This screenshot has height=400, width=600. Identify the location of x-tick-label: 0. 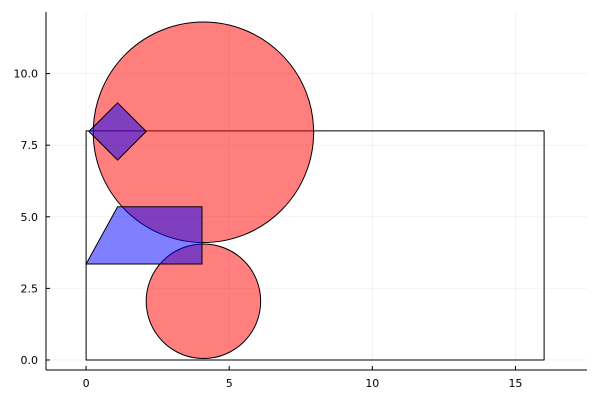
(86, 383).